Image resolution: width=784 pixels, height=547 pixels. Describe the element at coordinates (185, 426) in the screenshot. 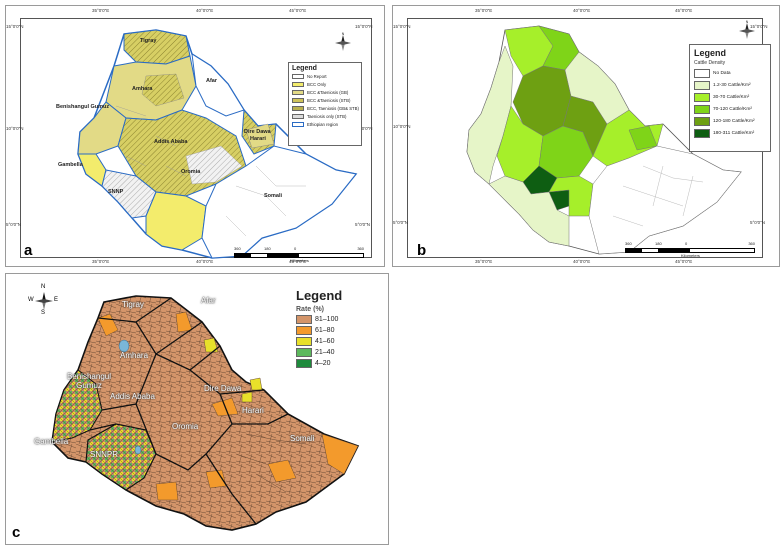

I see `label-oromia-c: Oromia` at that location.